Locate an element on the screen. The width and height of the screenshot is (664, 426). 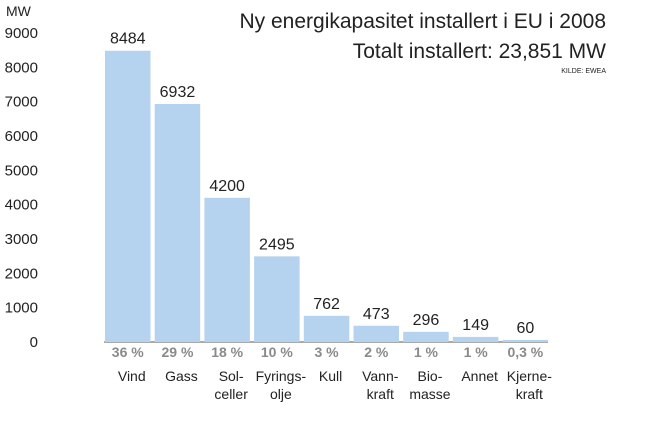
category-label: Kull is located at coordinates (330, 376).